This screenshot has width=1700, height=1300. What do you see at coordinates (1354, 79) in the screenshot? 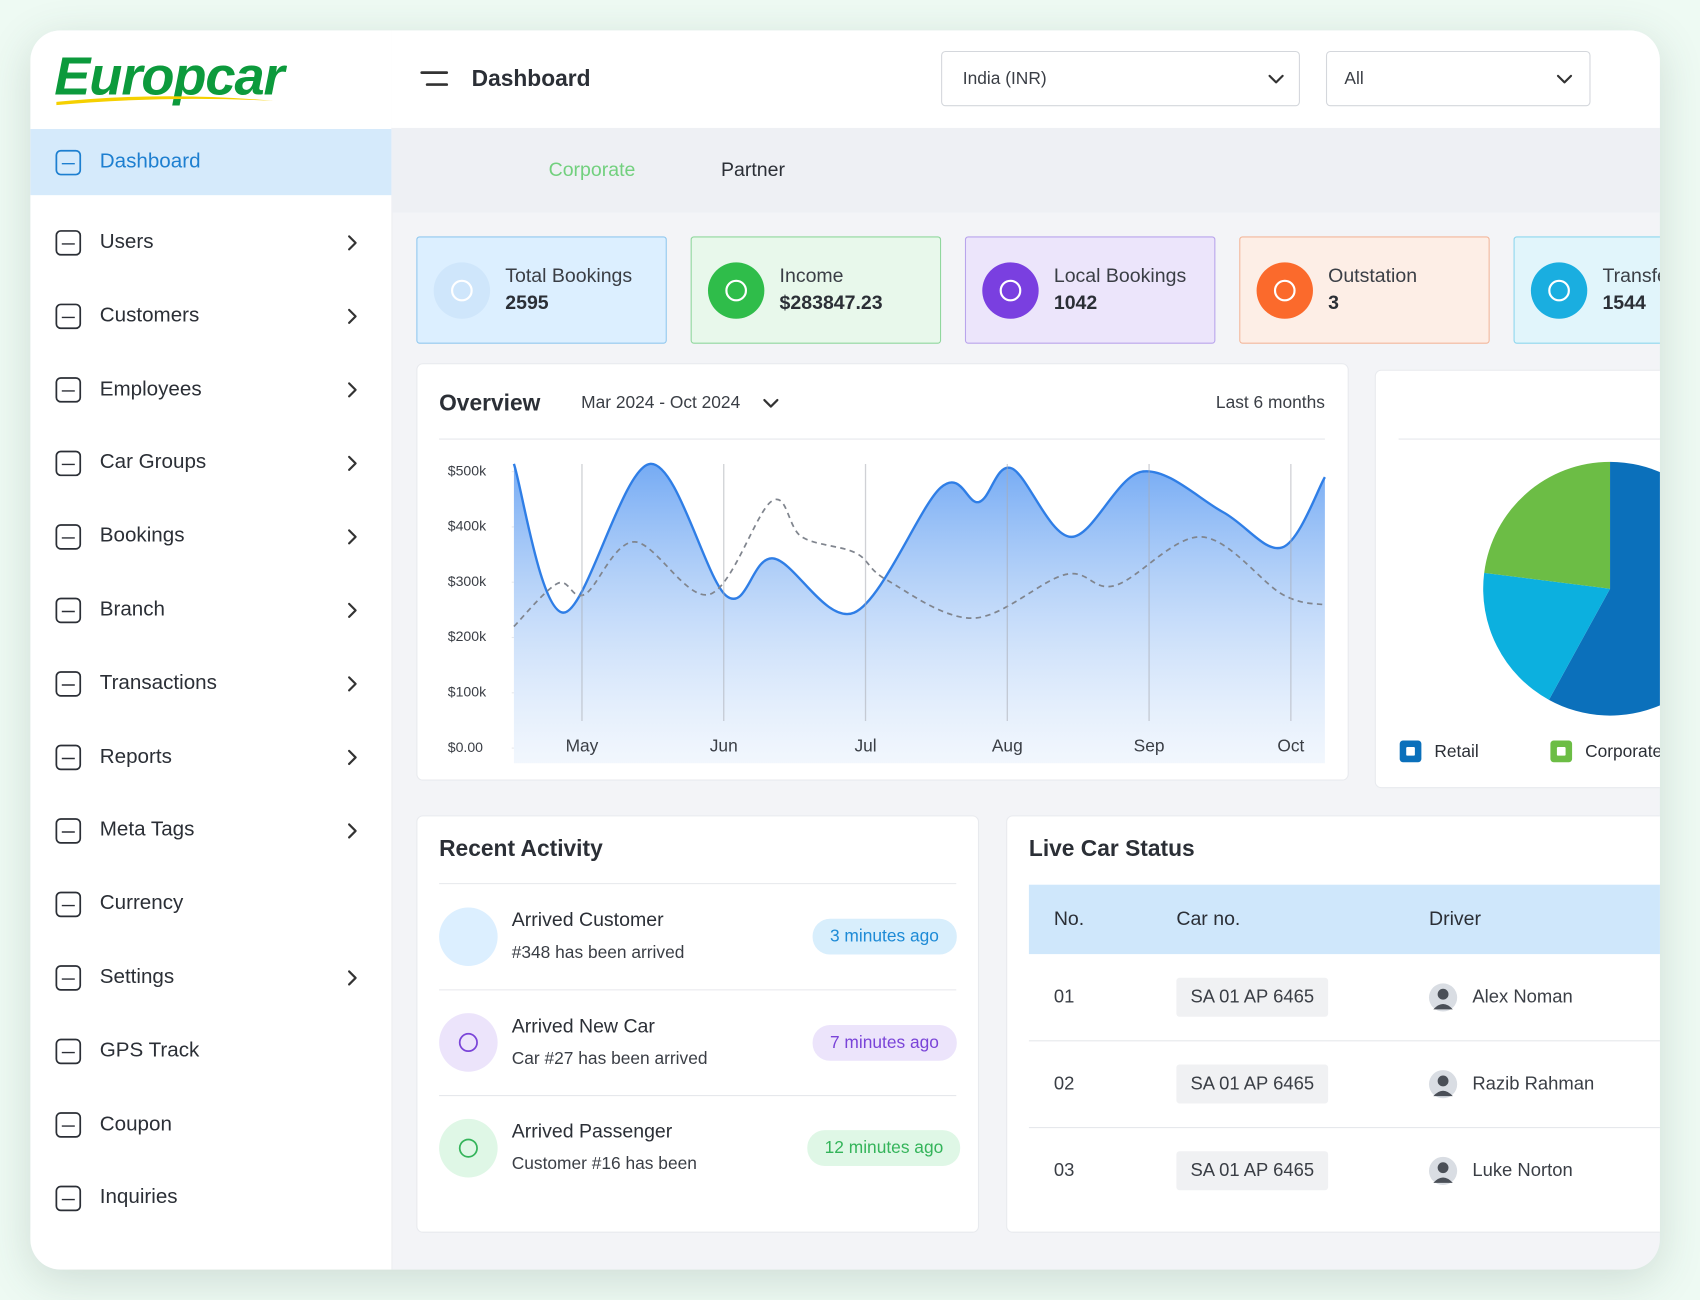
I see `filter-value: All` at bounding box center [1354, 79].